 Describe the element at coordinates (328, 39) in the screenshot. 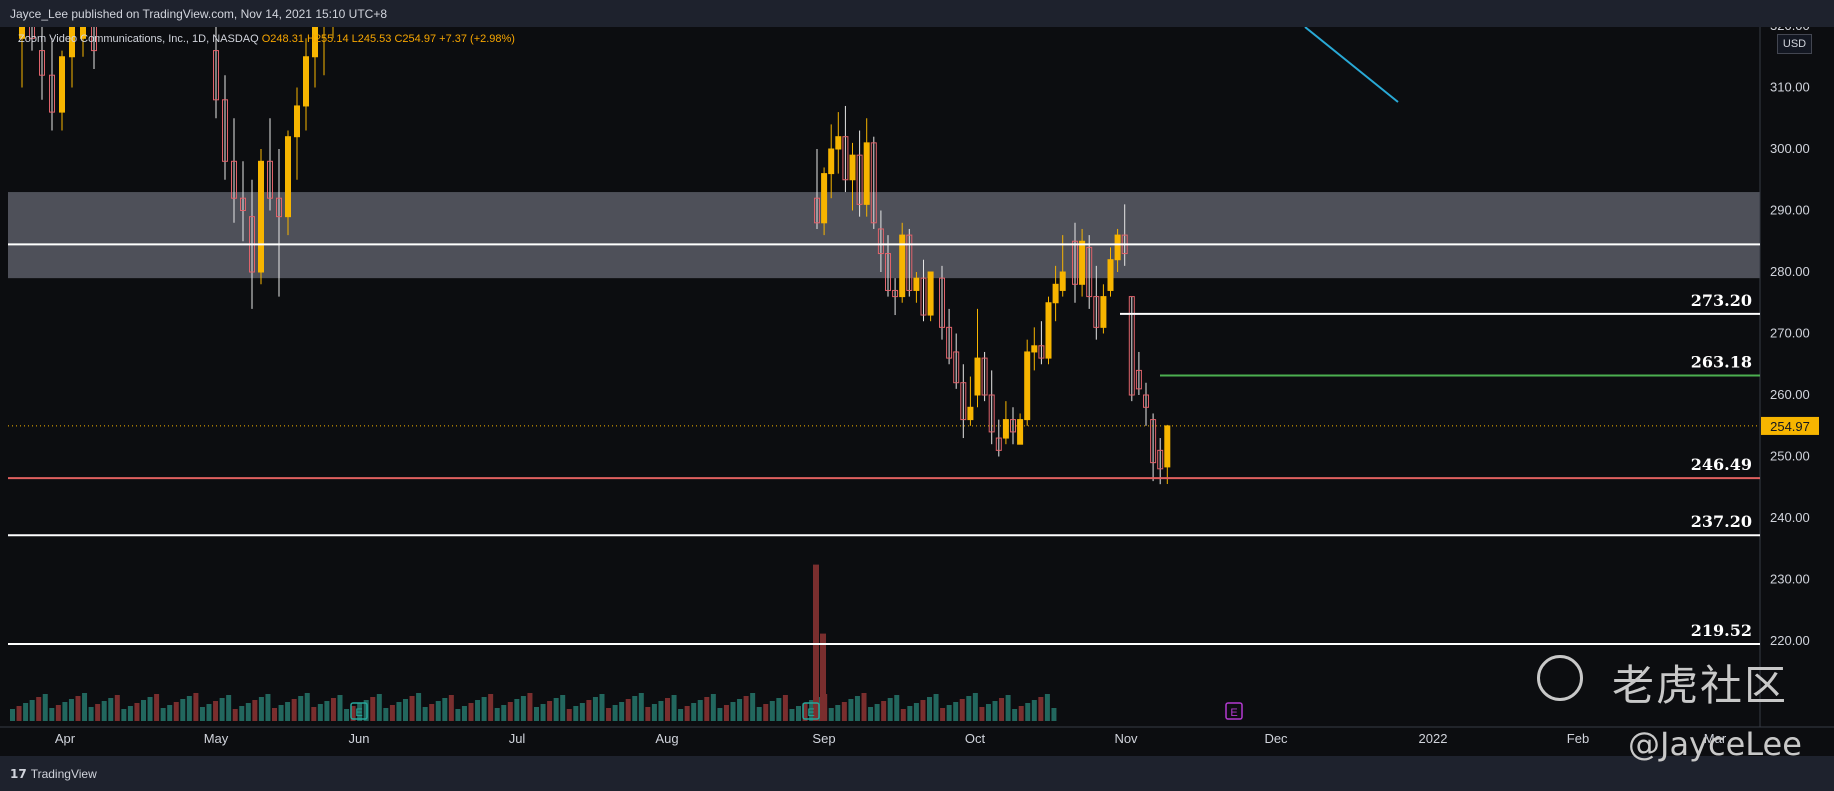

I see `legend-high: H255.14` at that location.